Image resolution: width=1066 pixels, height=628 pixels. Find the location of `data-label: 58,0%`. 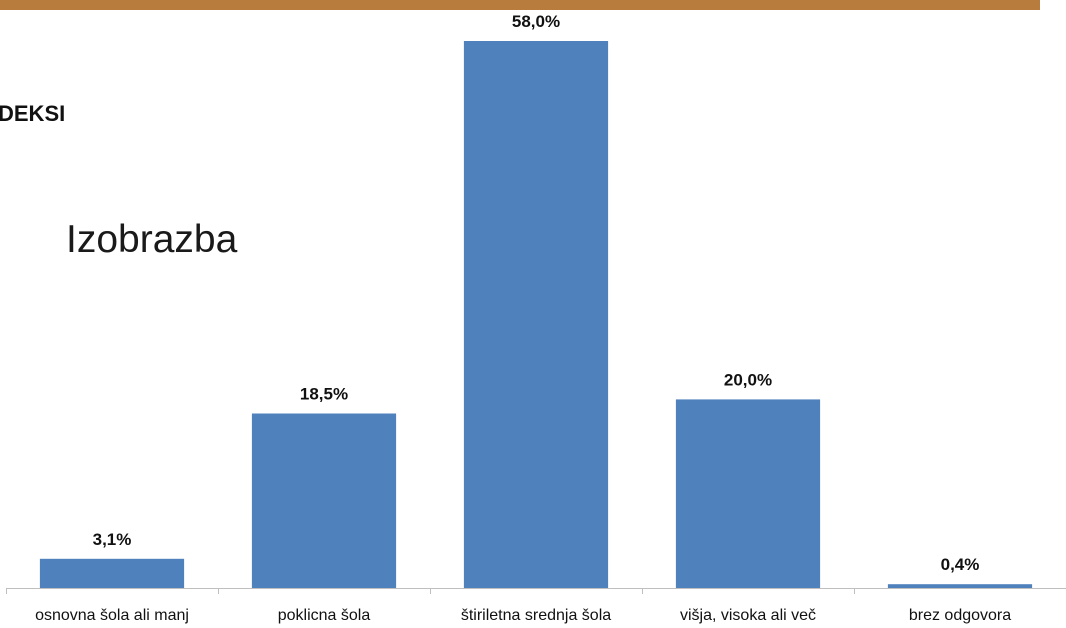

data-label: 58,0% is located at coordinates (536, 21).